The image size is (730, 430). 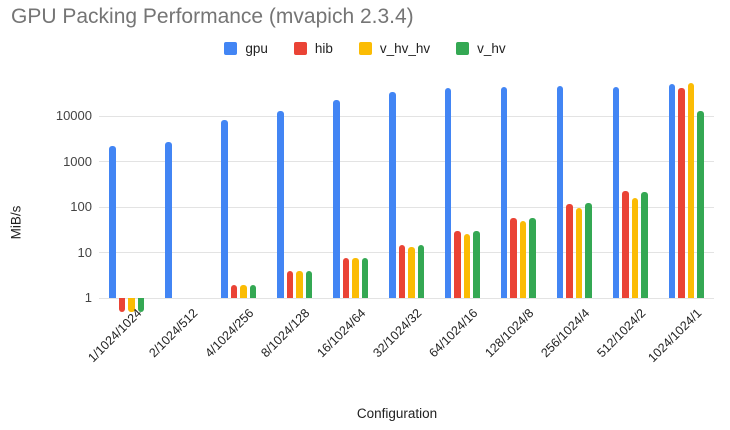 I want to click on legend-item-v_hv: v_hv, so click(x=481, y=48).